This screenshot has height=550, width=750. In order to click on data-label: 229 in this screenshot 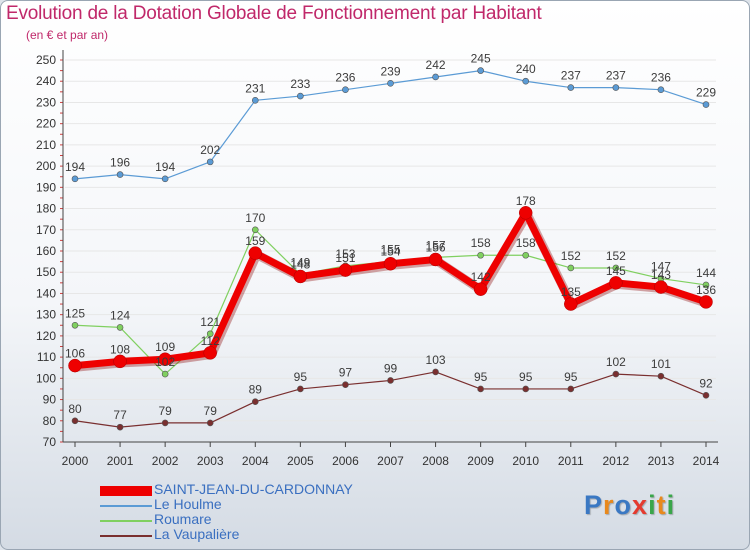, I will do `click(706, 93)`.